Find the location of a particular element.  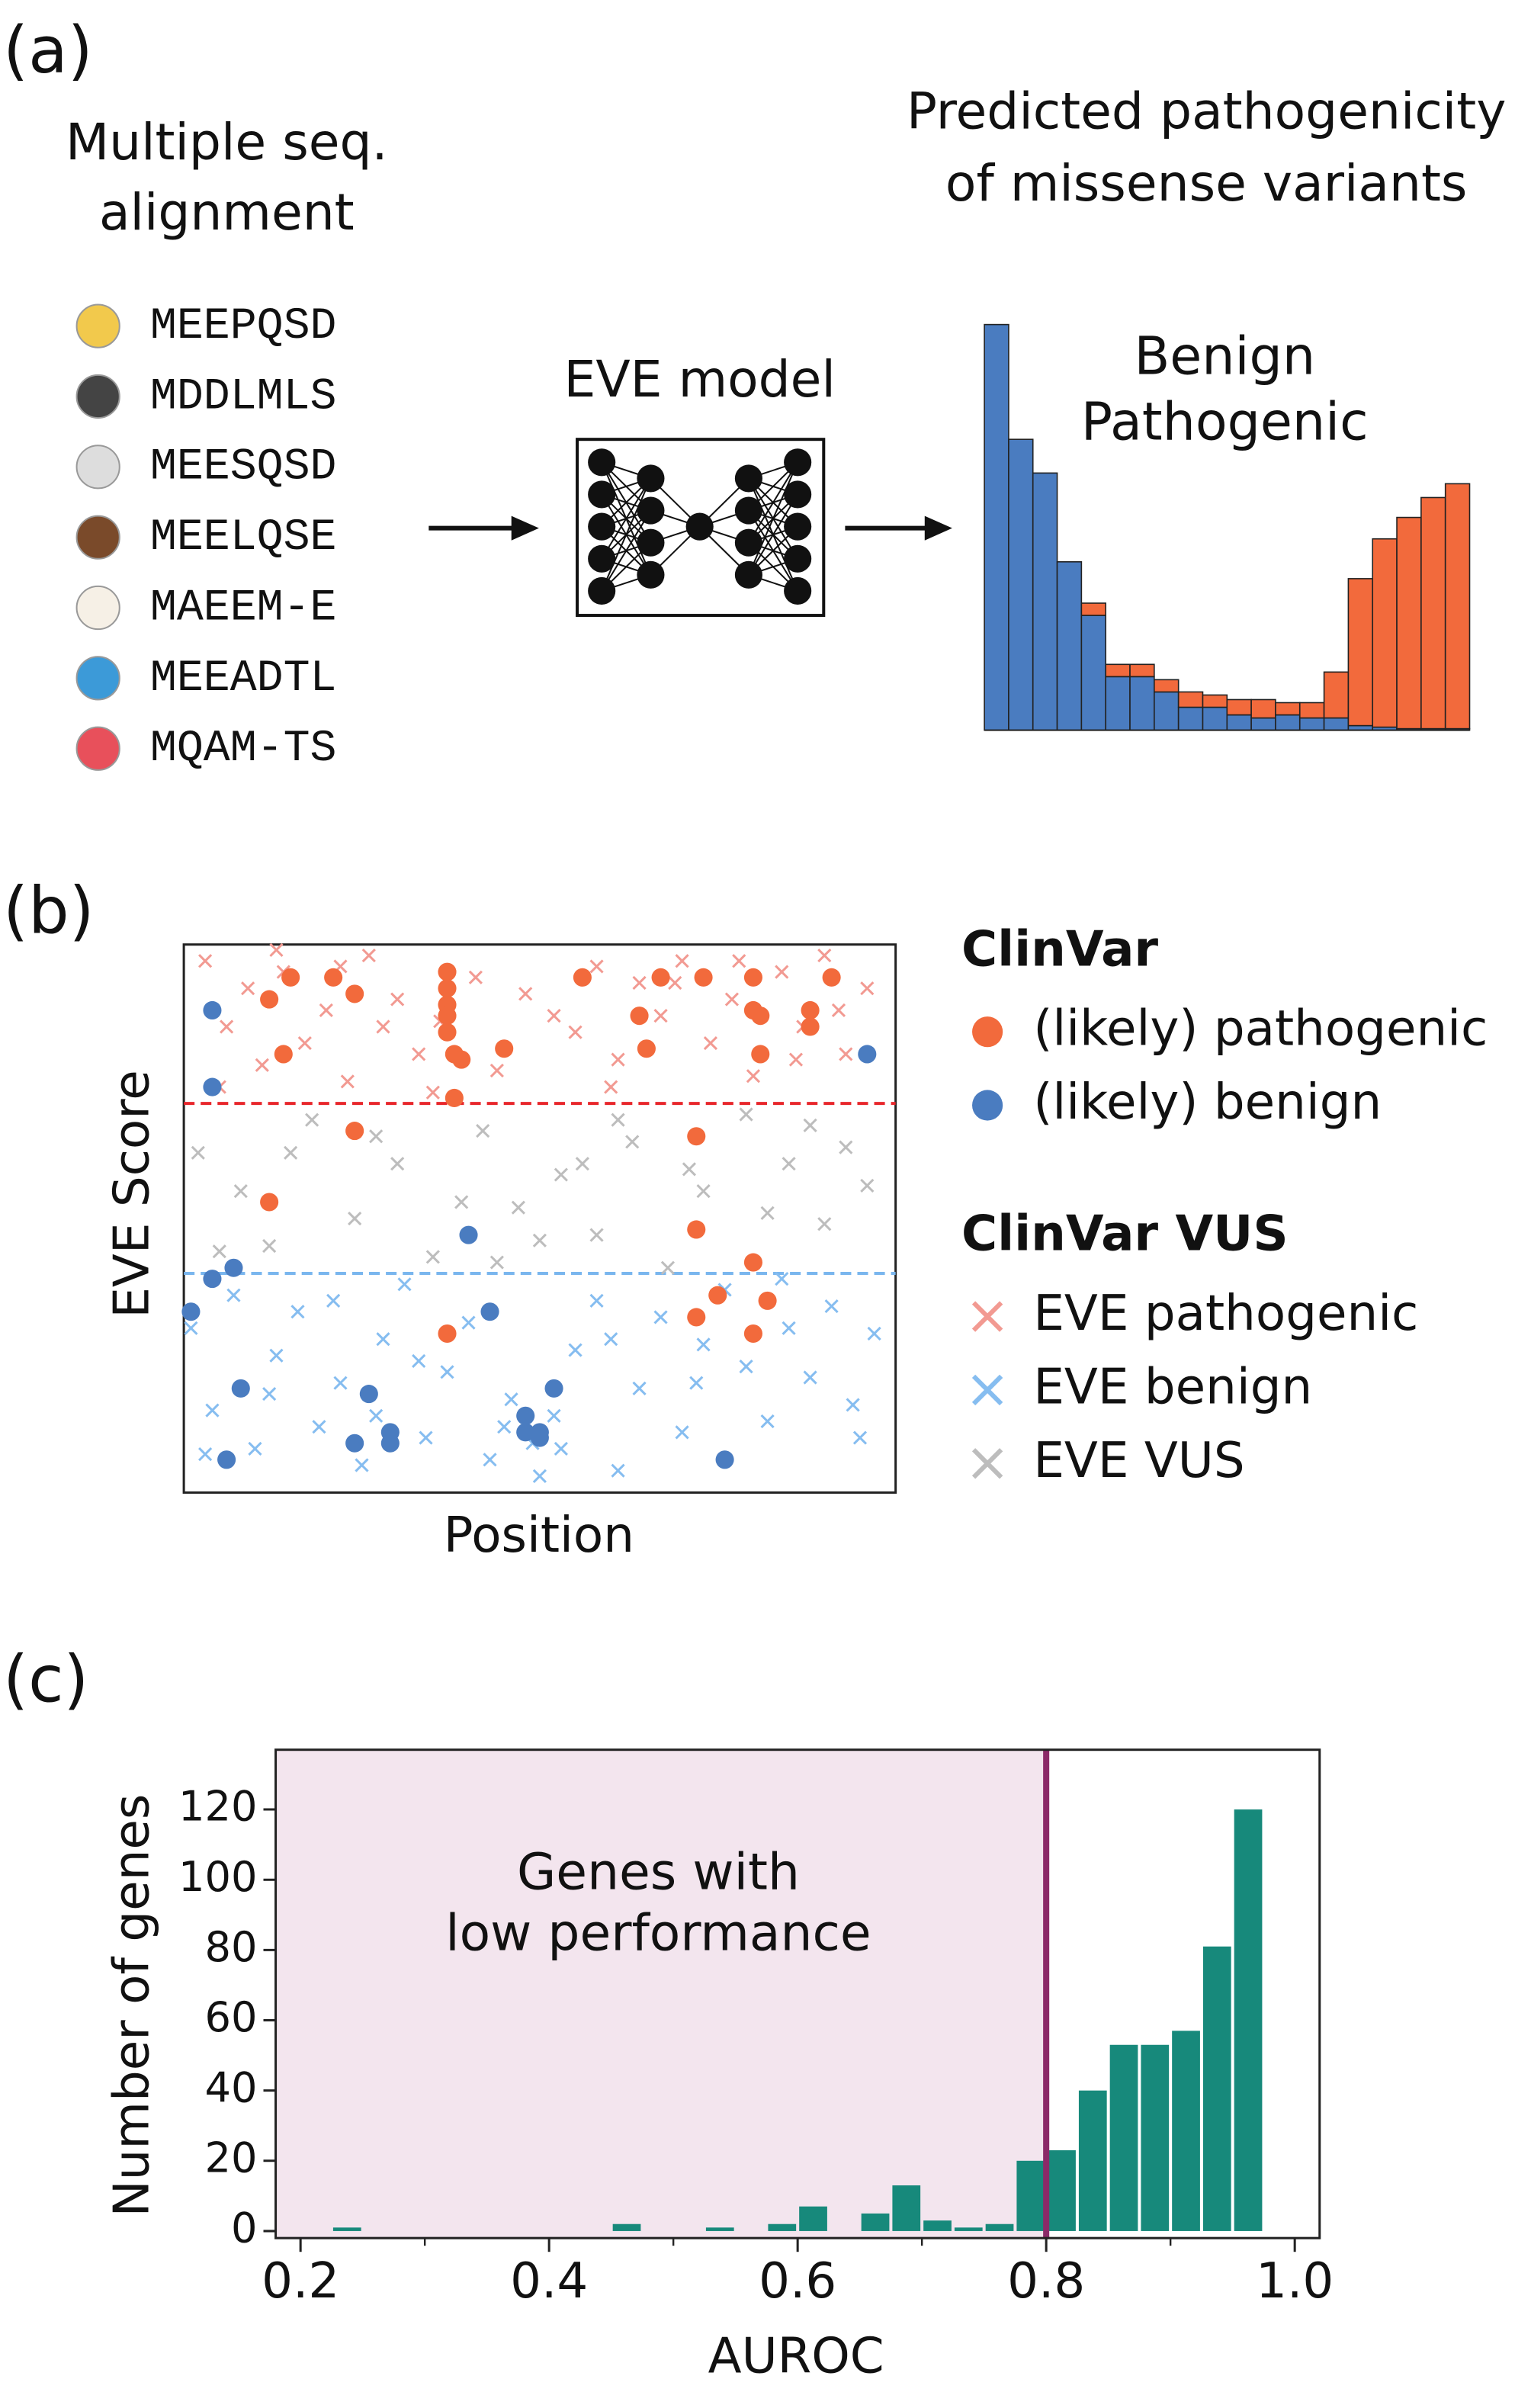

x-axis-label: Position is located at coordinates (539, 1535).